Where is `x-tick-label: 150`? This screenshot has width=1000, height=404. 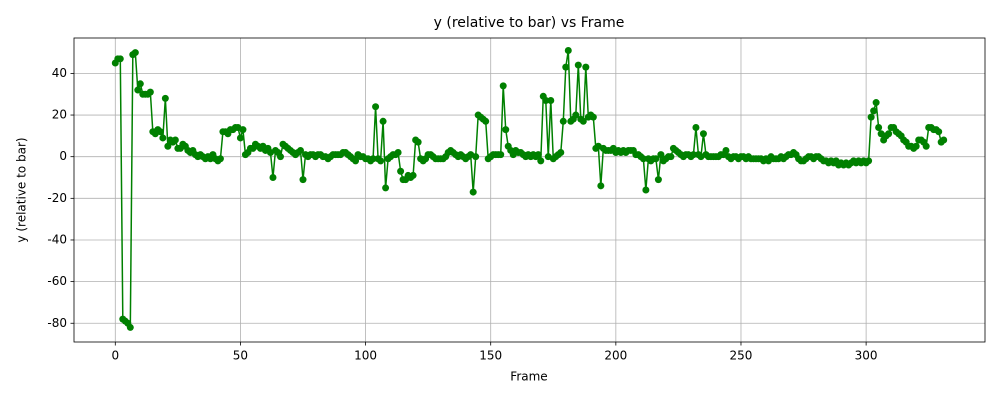
x-tick-label: 150 is located at coordinates (490, 356).